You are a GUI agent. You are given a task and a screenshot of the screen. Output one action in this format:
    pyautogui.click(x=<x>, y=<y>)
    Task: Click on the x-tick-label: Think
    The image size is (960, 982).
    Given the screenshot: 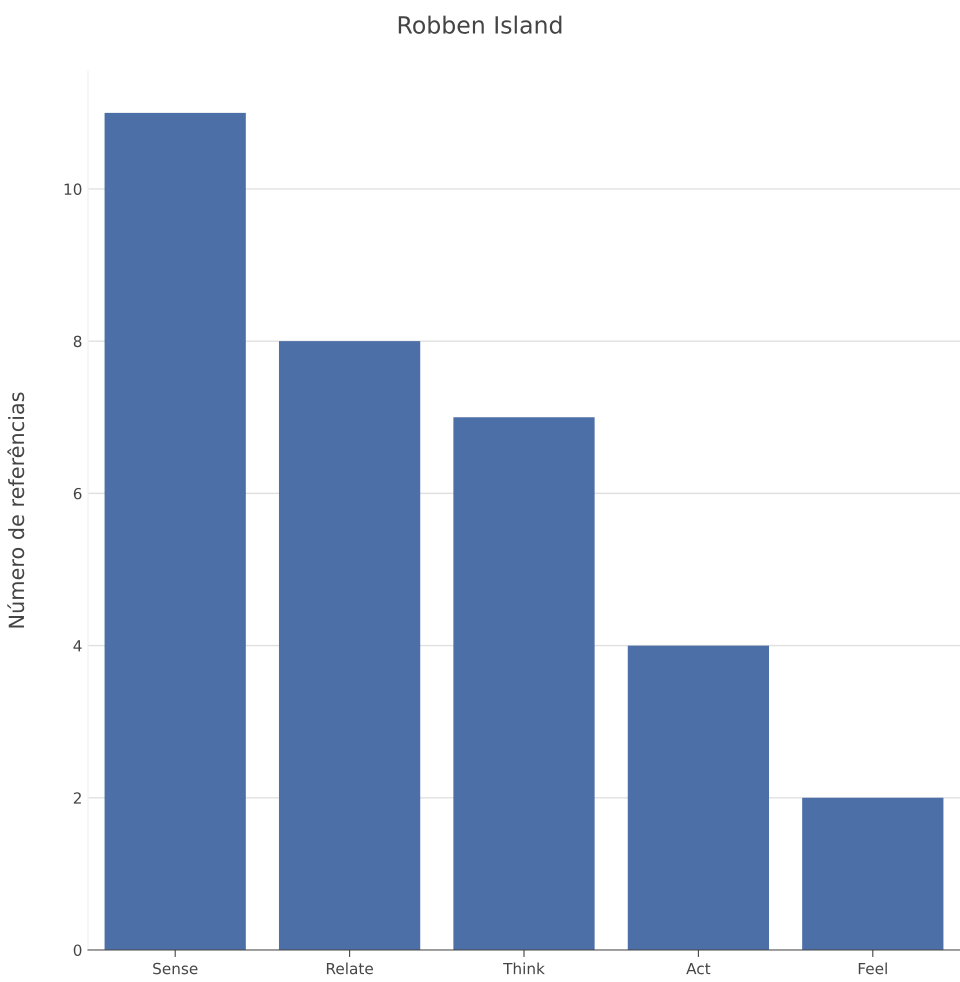 What is the action you would take?
    pyautogui.click(x=524, y=968)
    